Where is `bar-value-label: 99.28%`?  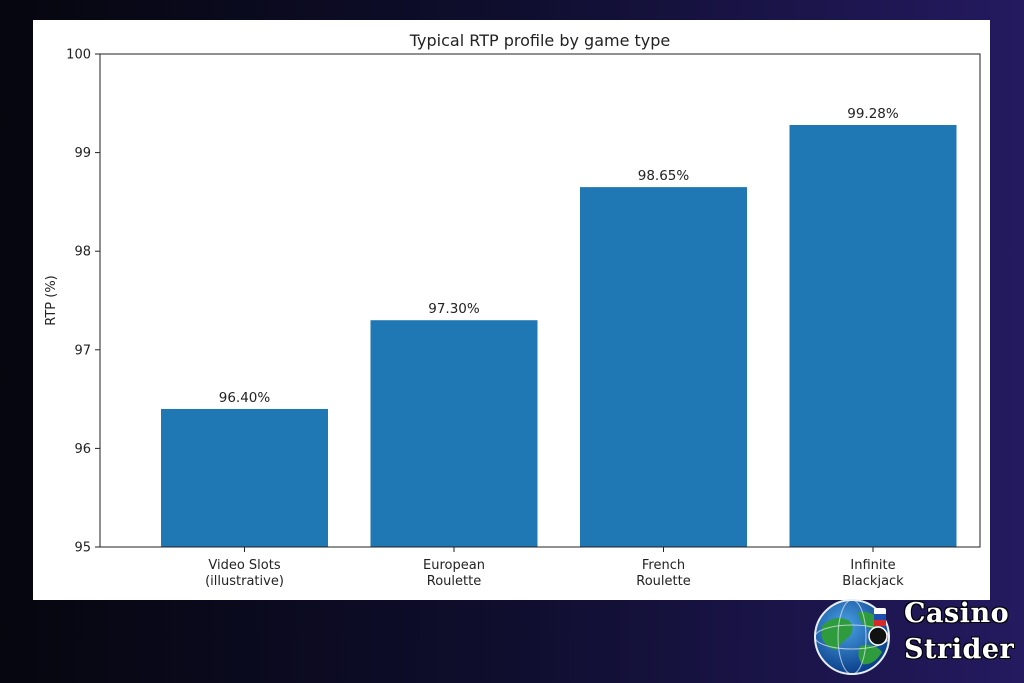 bar-value-label: 99.28% is located at coordinates (873, 114).